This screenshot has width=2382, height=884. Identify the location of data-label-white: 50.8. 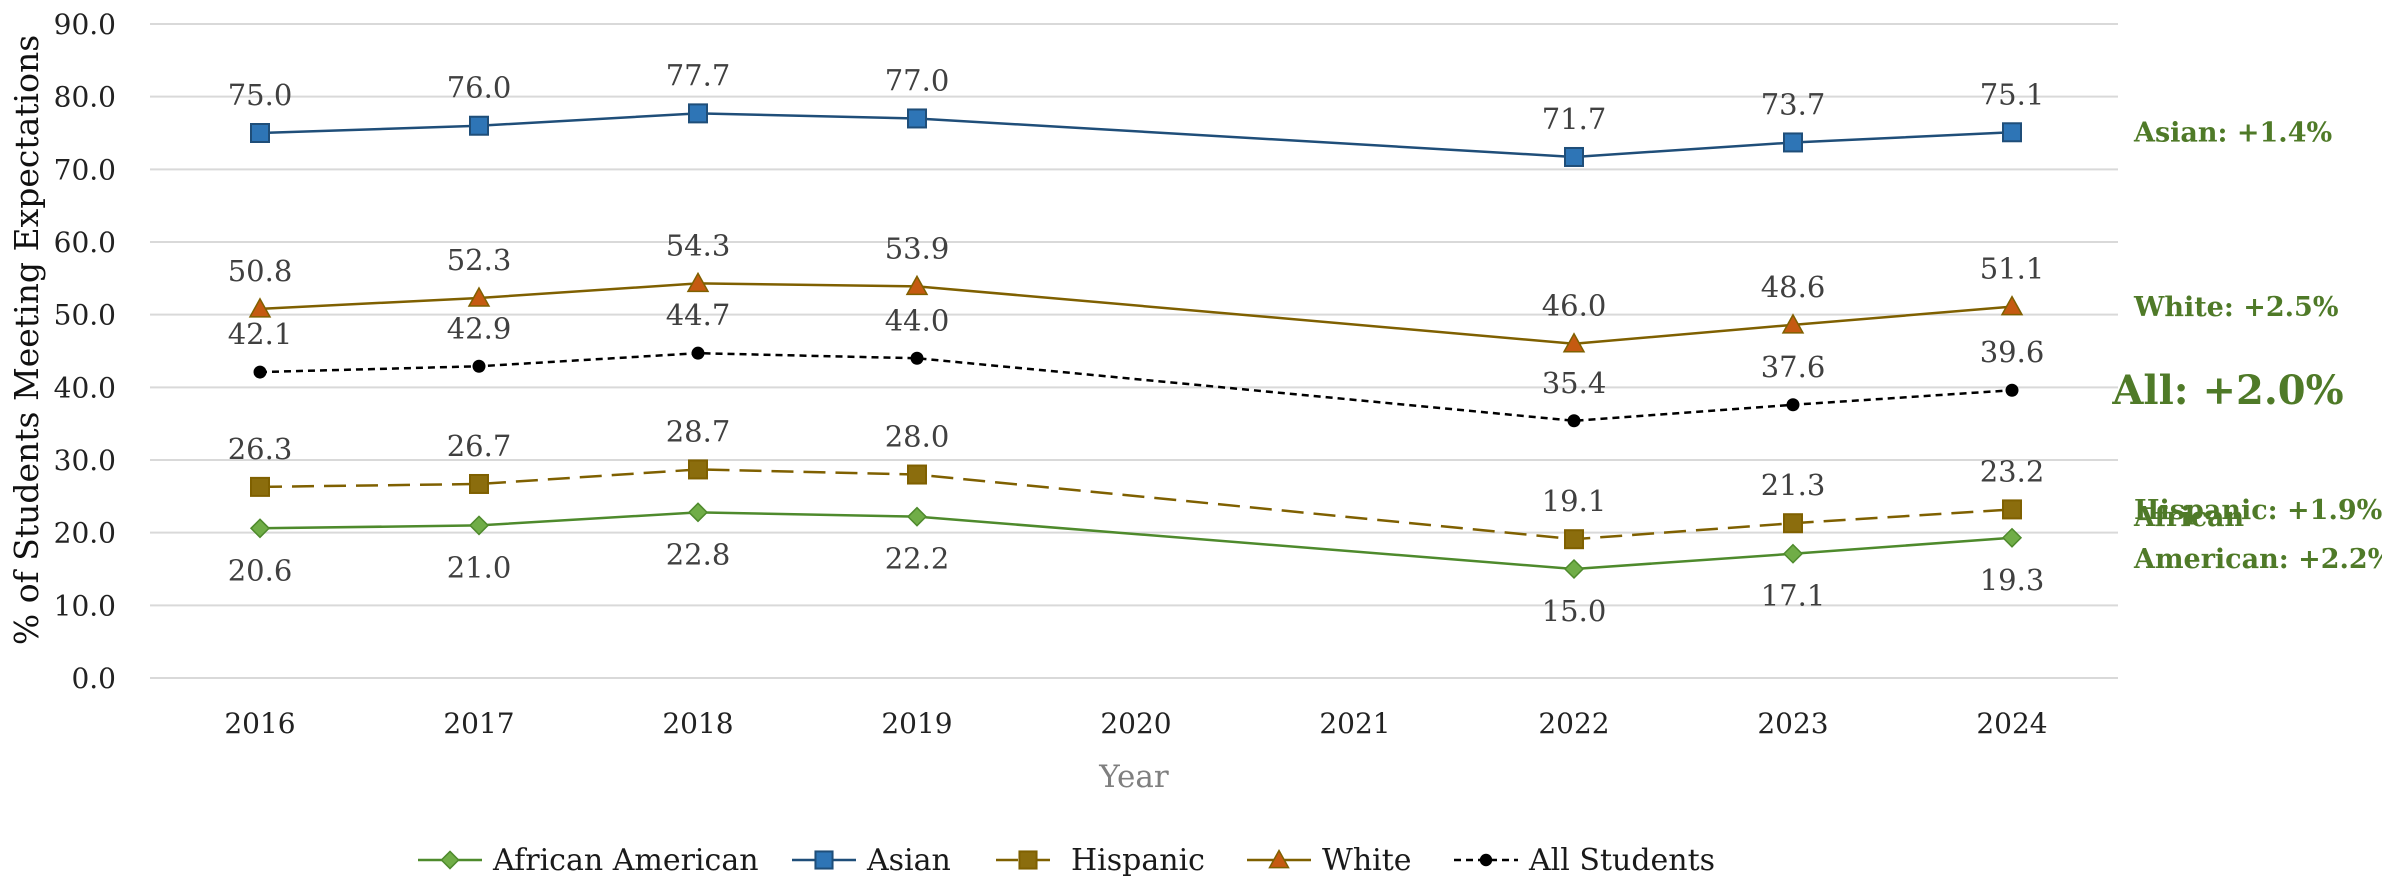
(260, 271).